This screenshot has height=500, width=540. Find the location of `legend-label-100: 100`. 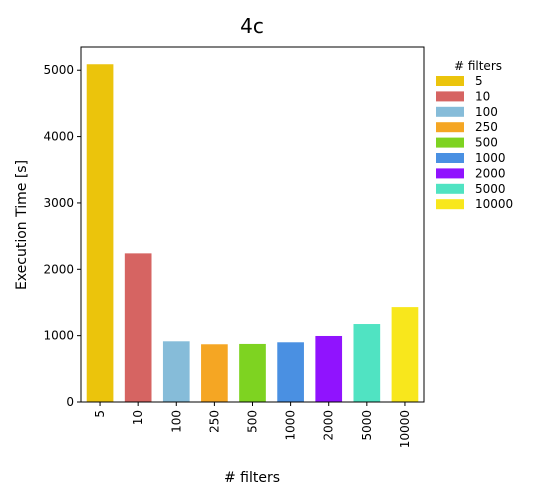

legend-label-100: 100 is located at coordinates (486, 112).